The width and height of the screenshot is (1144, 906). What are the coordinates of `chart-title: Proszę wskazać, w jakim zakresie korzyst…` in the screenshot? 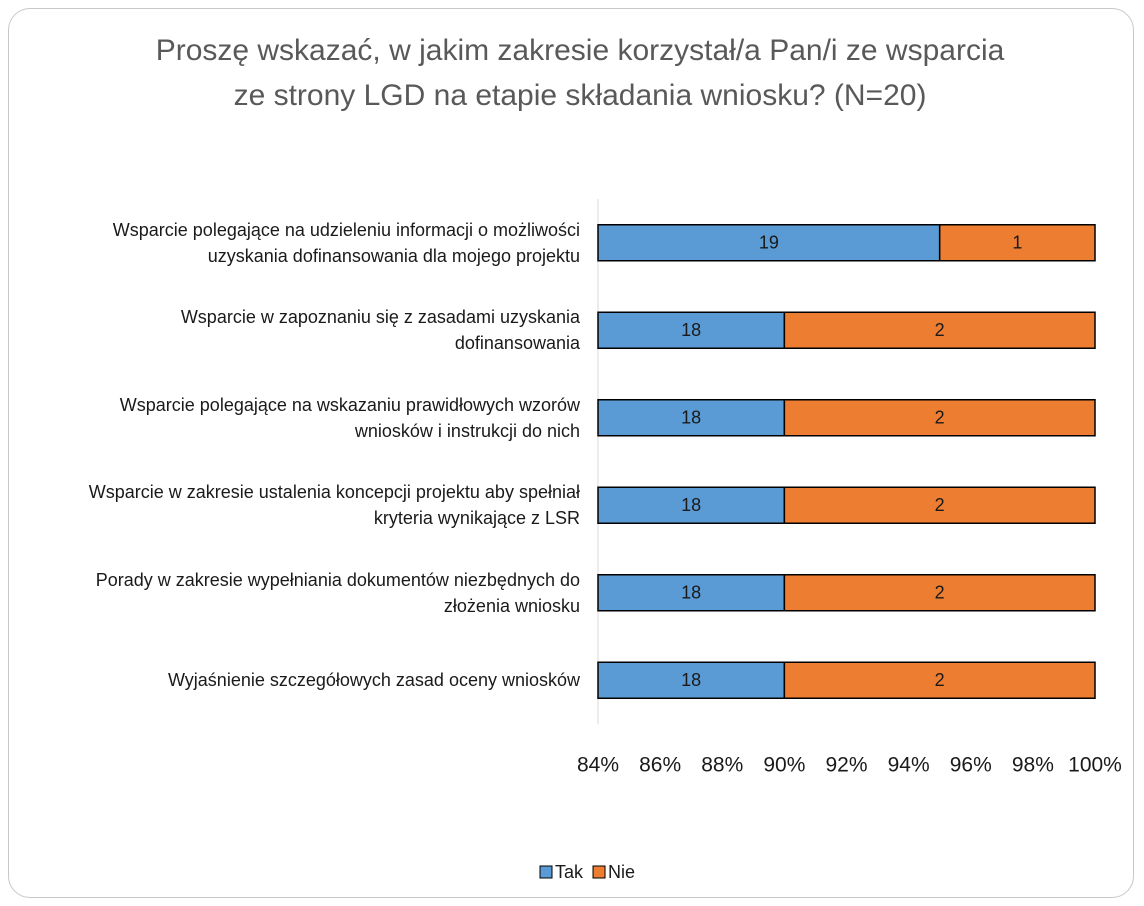 It's located at (580, 73).